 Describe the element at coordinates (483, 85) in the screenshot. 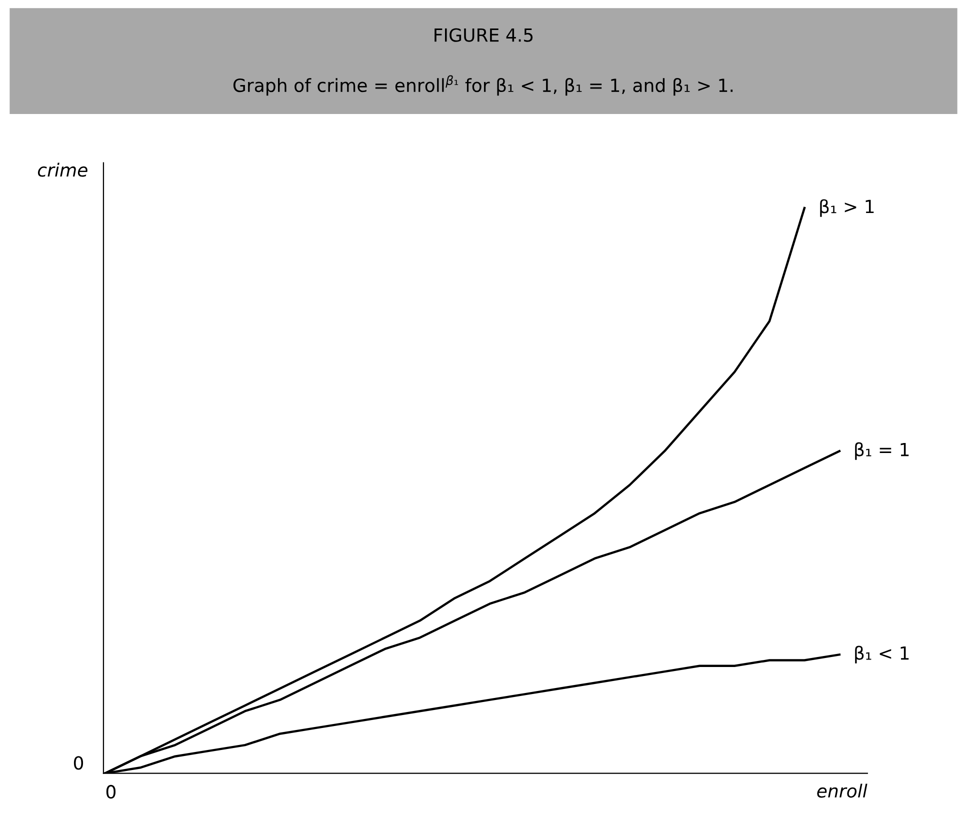

I see `chart-subtitle: Graph of crime = enroll$^{β₁}$ for β₁ < 1, β₁ = 1, and β₁ > 1.` at that location.